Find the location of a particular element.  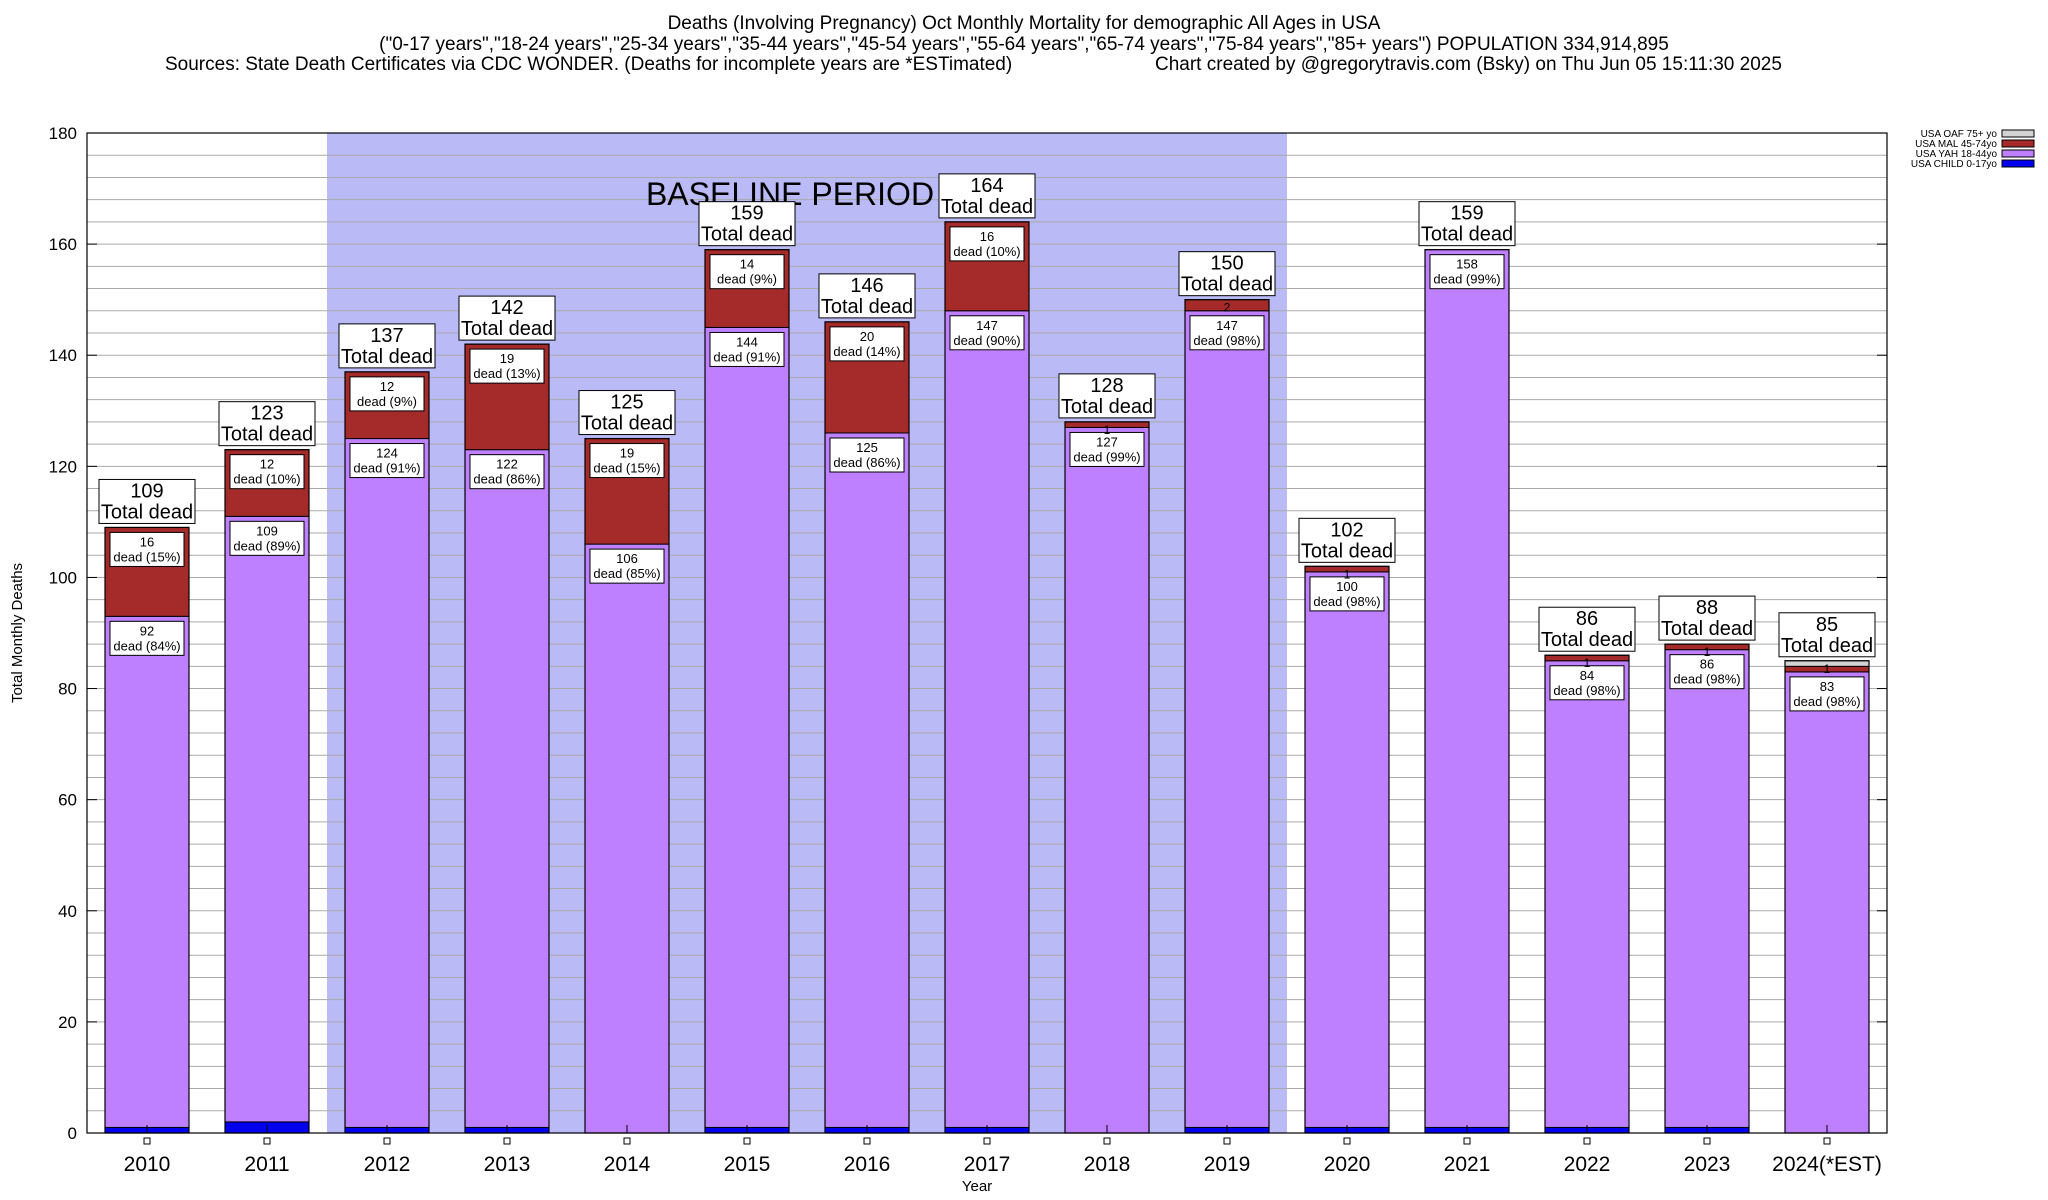

total-label-value: 146 is located at coordinates (866, 286).